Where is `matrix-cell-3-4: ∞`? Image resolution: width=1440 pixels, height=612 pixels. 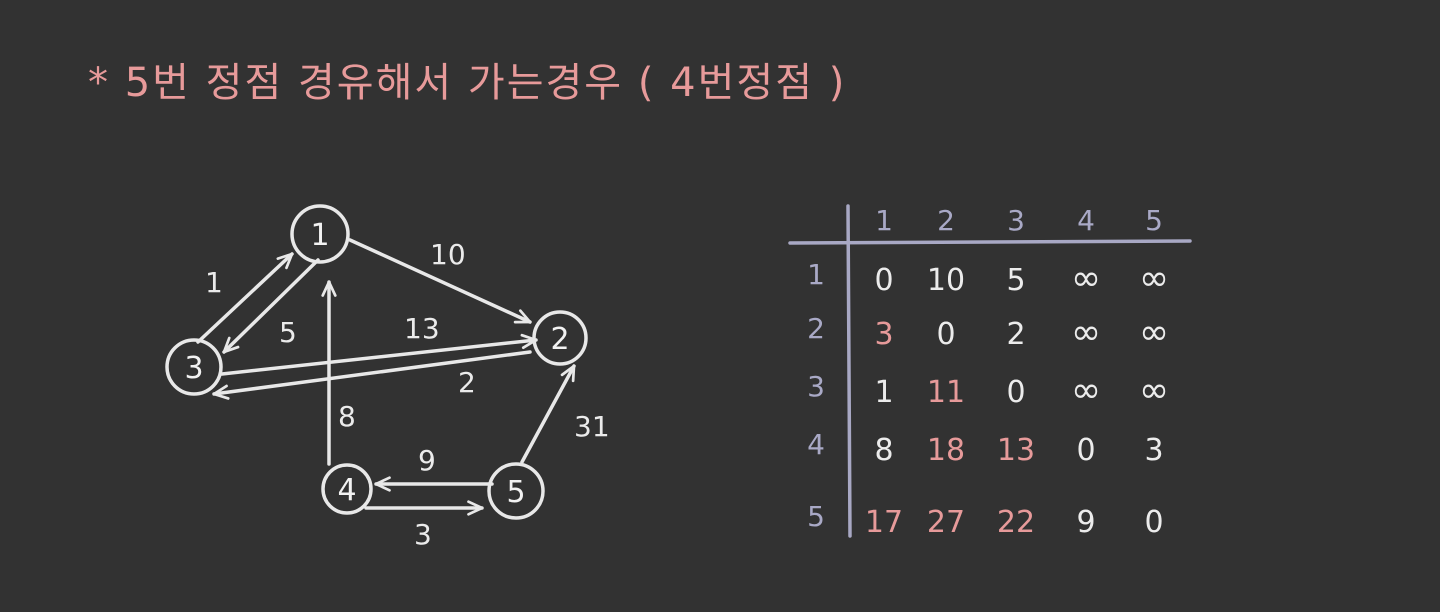
matrix-cell-3-4: ∞ is located at coordinates (1086, 390).